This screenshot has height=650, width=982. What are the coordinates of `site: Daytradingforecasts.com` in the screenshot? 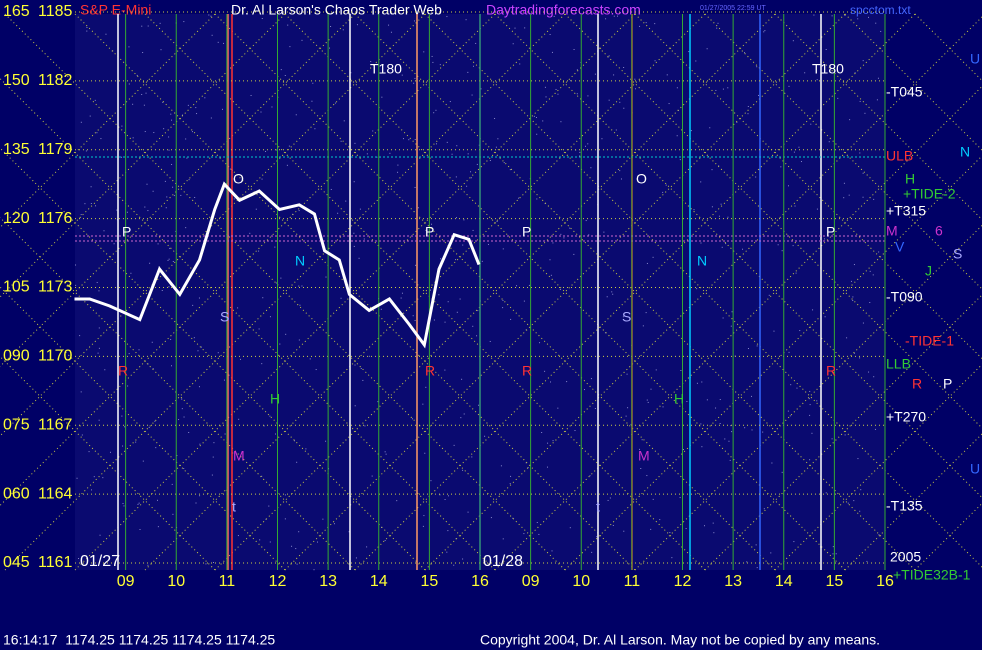 It's located at (563, 10).